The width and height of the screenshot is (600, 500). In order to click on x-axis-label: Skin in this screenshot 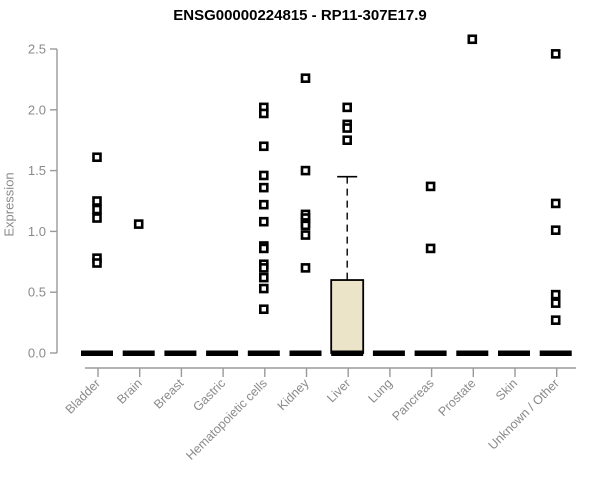, I will do `click(506, 389)`.